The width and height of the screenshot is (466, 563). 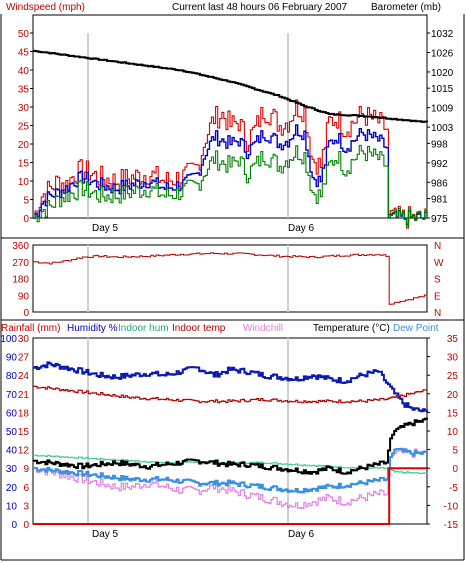 I want to click on barometer-tick-1020: 1020, so click(x=442, y=73).